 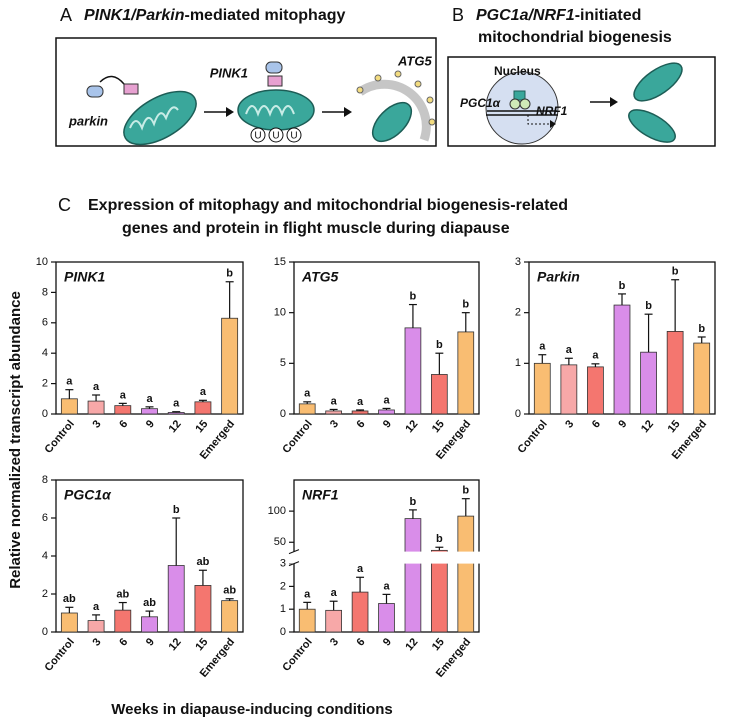 What do you see at coordinates (608, 15) in the screenshot?
I see `panel-title-rest: -initiated` at bounding box center [608, 15].